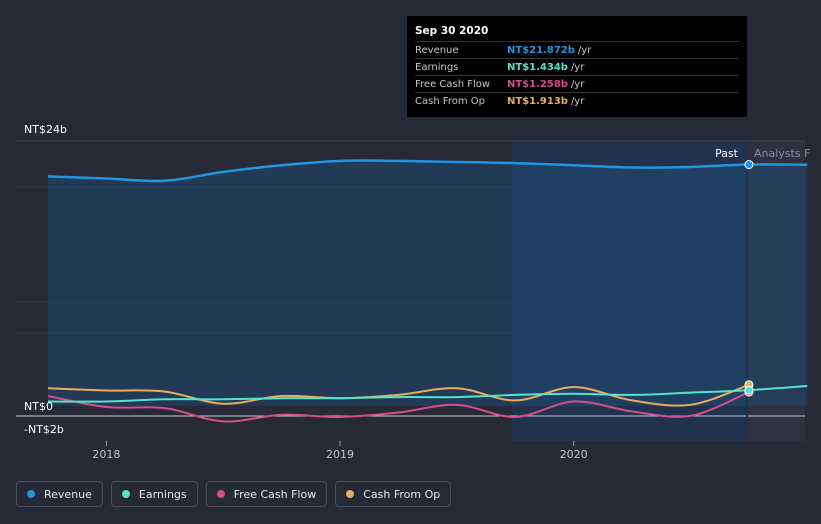 This screenshot has width=821, height=524. Describe the element at coordinates (427, 394) in the screenshot. I see `series-line-earnings` at that location.